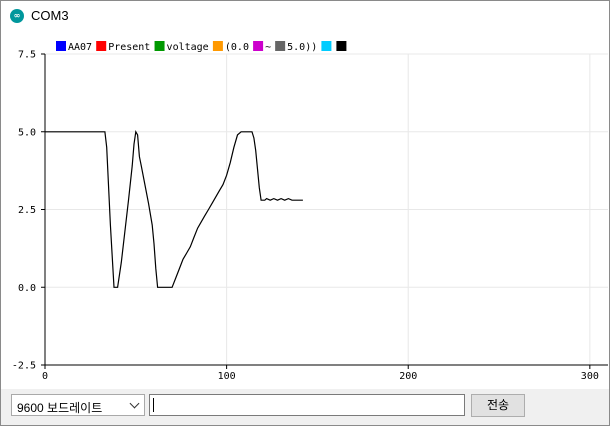 This screenshot has height=426, width=610. Describe the element at coordinates (134, 403) in the screenshot. I see `chevron-down-icon` at that location.